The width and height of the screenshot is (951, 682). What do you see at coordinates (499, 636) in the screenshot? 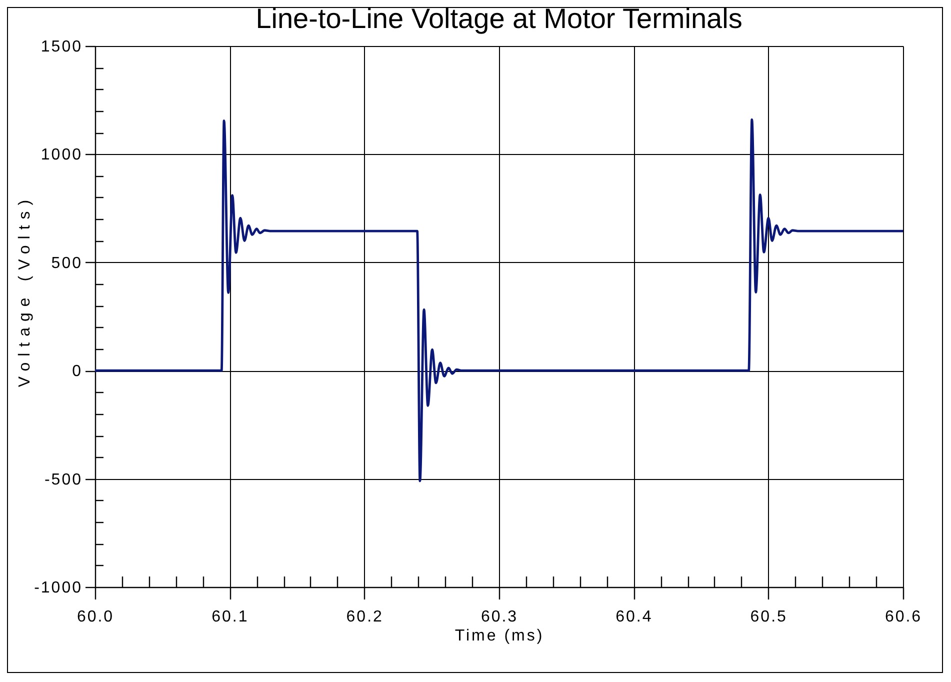
I see `x-axis-title: Time (ms)` at bounding box center [499, 636].